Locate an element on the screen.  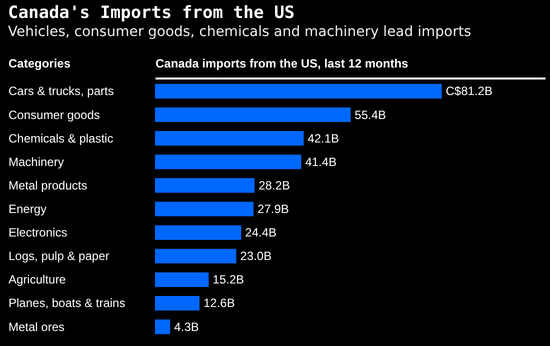
chart-title: Canada's Imports from the US is located at coordinates (151, 13).